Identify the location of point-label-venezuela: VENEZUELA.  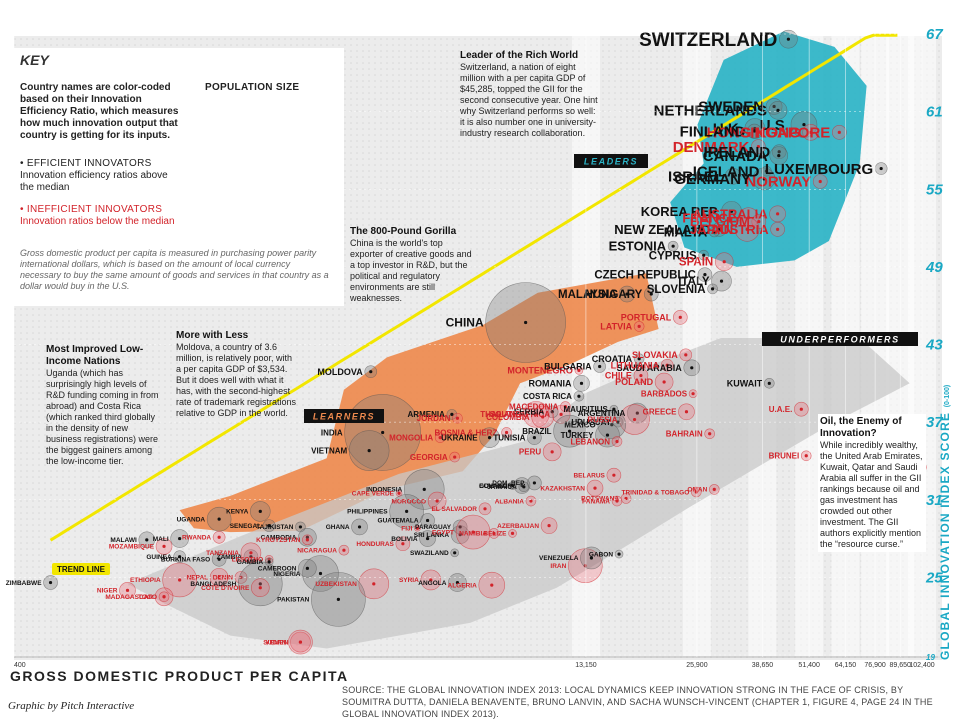
(559, 558).